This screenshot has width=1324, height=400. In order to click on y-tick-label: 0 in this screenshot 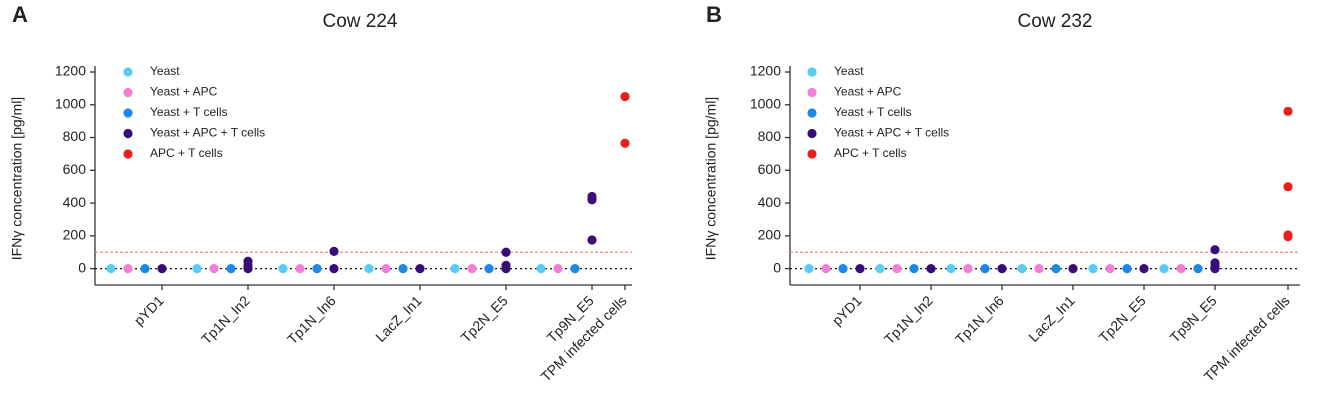, I will do `click(777, 267)`.